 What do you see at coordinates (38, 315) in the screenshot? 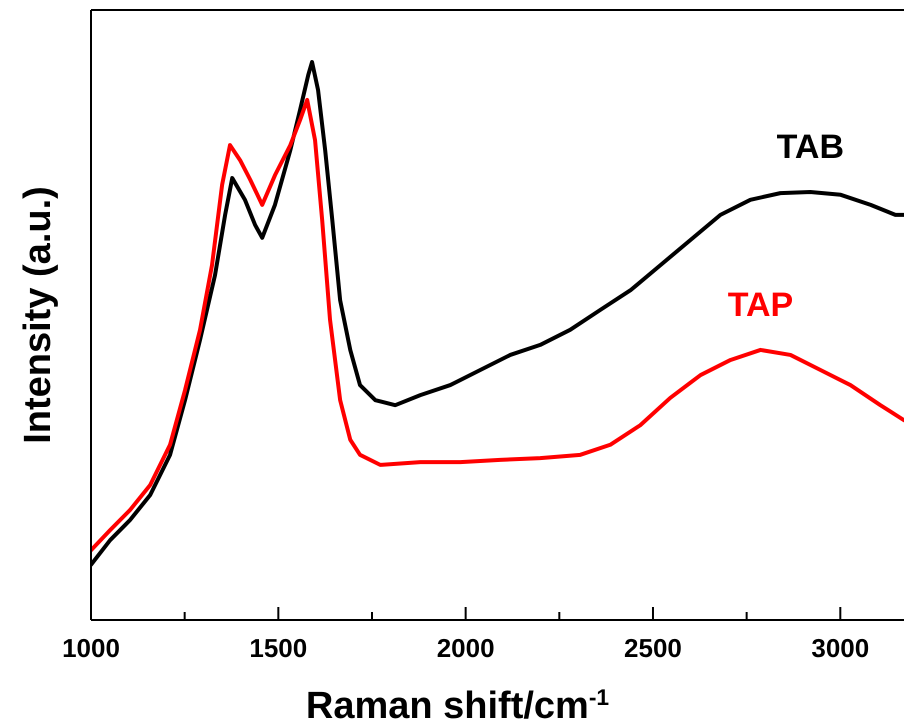
I see `y-axis-title: Intensity (a.u.)` at bounding box center [38, 315].